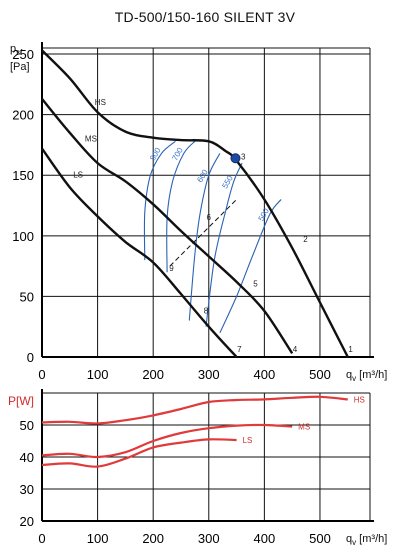  Describe the element at coordinates (305, 239) in the screenshot. I see `point-label: 2` at that location.